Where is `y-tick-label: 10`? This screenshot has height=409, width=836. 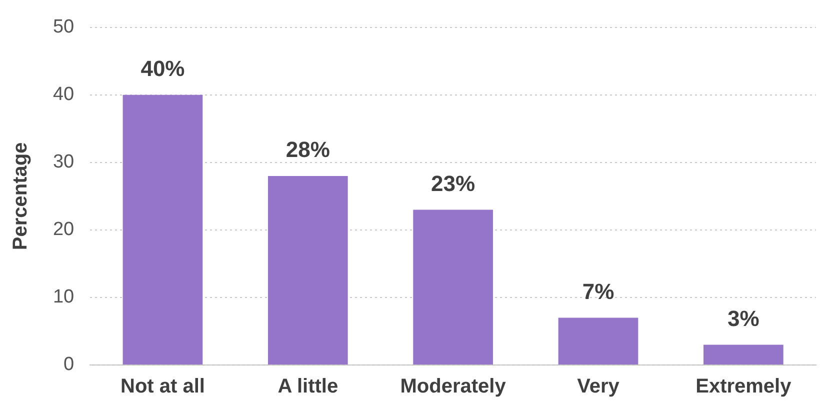
y-tick-label: 10 is located at coordinates (63, 297).